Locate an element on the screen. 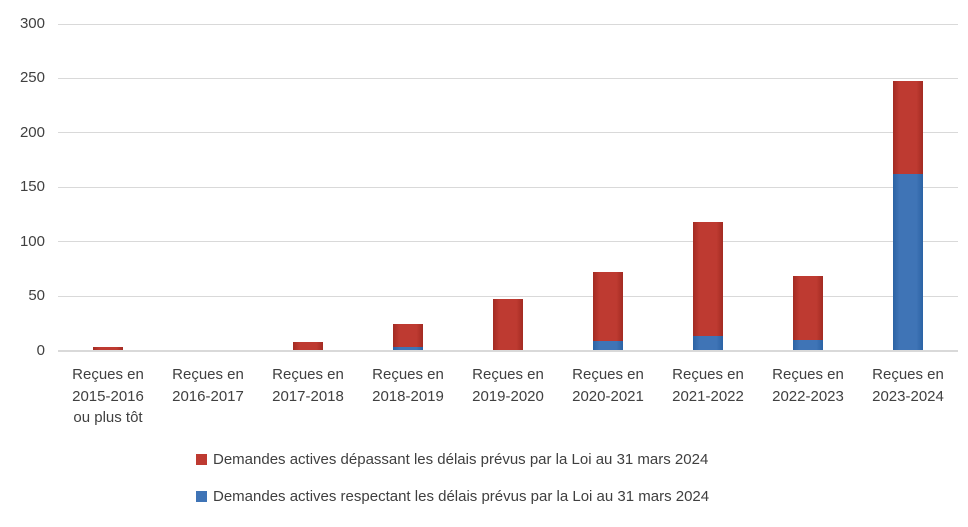 Image resolution: width=968 pixels, height=527 pixels. x-category-label: Reçues en 2015-2016 ou plus tôt is located at coordinates (108, 396).